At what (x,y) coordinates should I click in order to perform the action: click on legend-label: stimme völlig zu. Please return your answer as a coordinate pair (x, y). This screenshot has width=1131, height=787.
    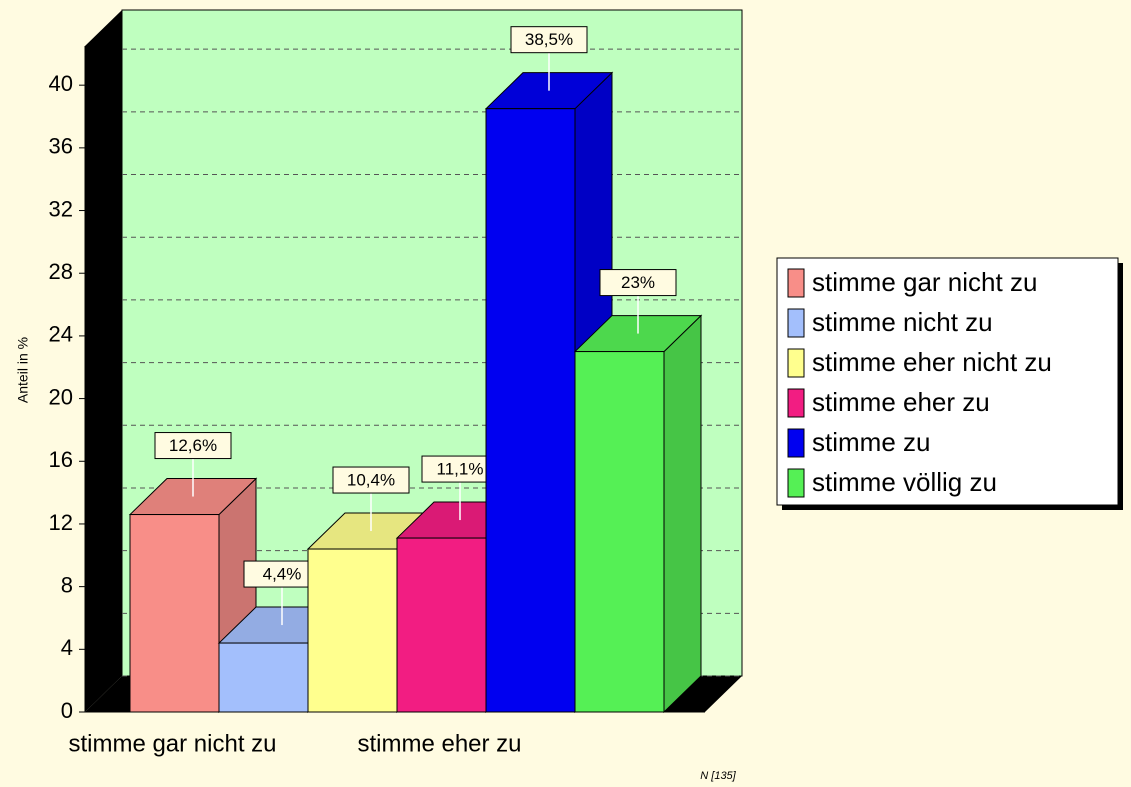
    Looking at the image, I should click on (904, 482).